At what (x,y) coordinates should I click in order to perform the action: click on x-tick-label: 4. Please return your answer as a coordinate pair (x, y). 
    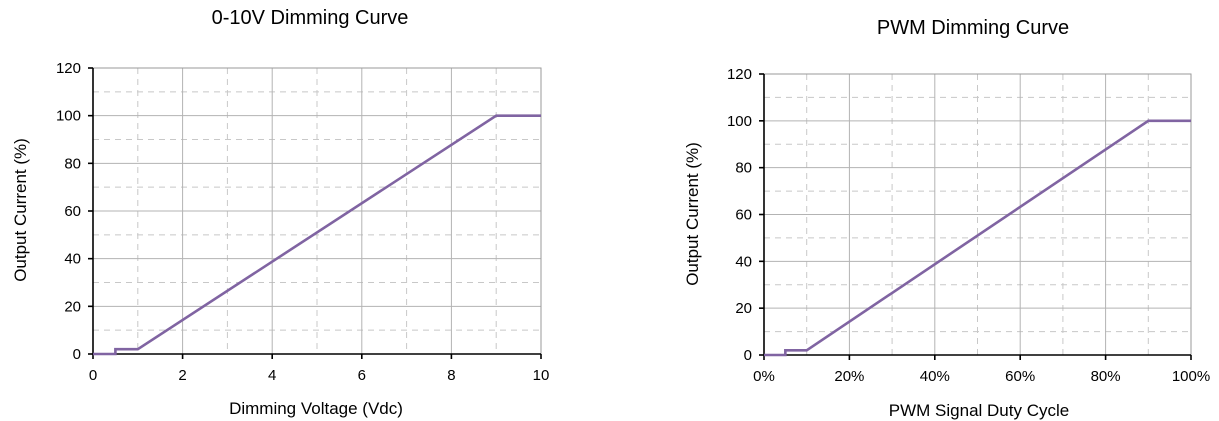
    Looking at the image, I should click on (272, 375).